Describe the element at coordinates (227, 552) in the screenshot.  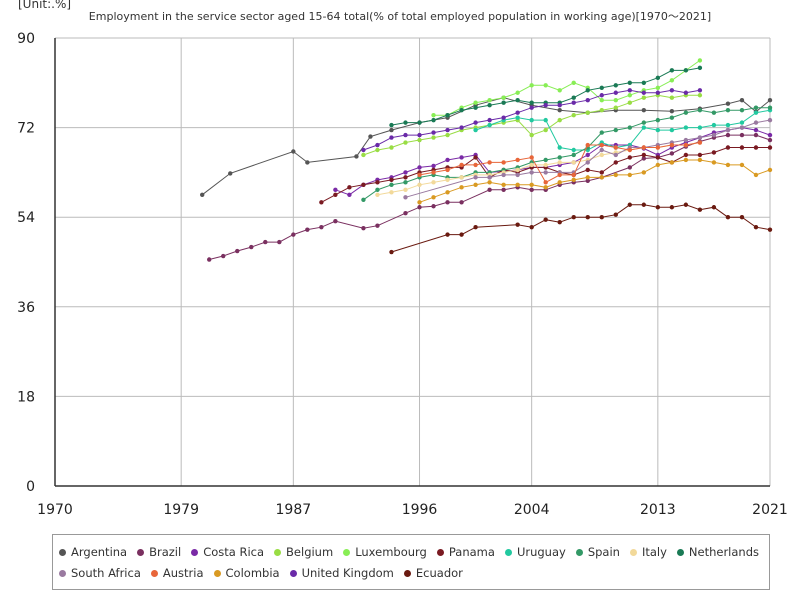
I see `legend-item: Costa Rica` at that location.